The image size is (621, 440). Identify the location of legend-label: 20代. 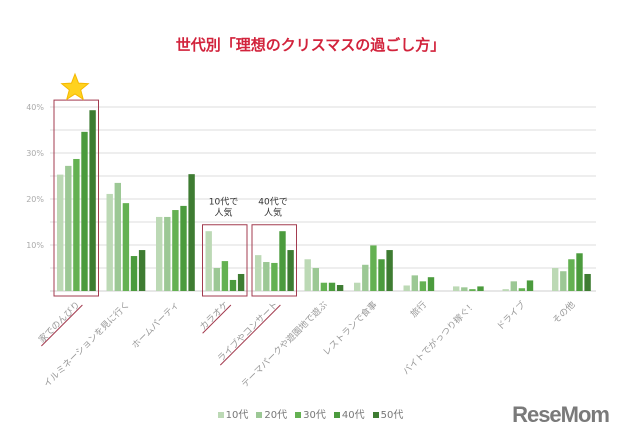
(276, 415).